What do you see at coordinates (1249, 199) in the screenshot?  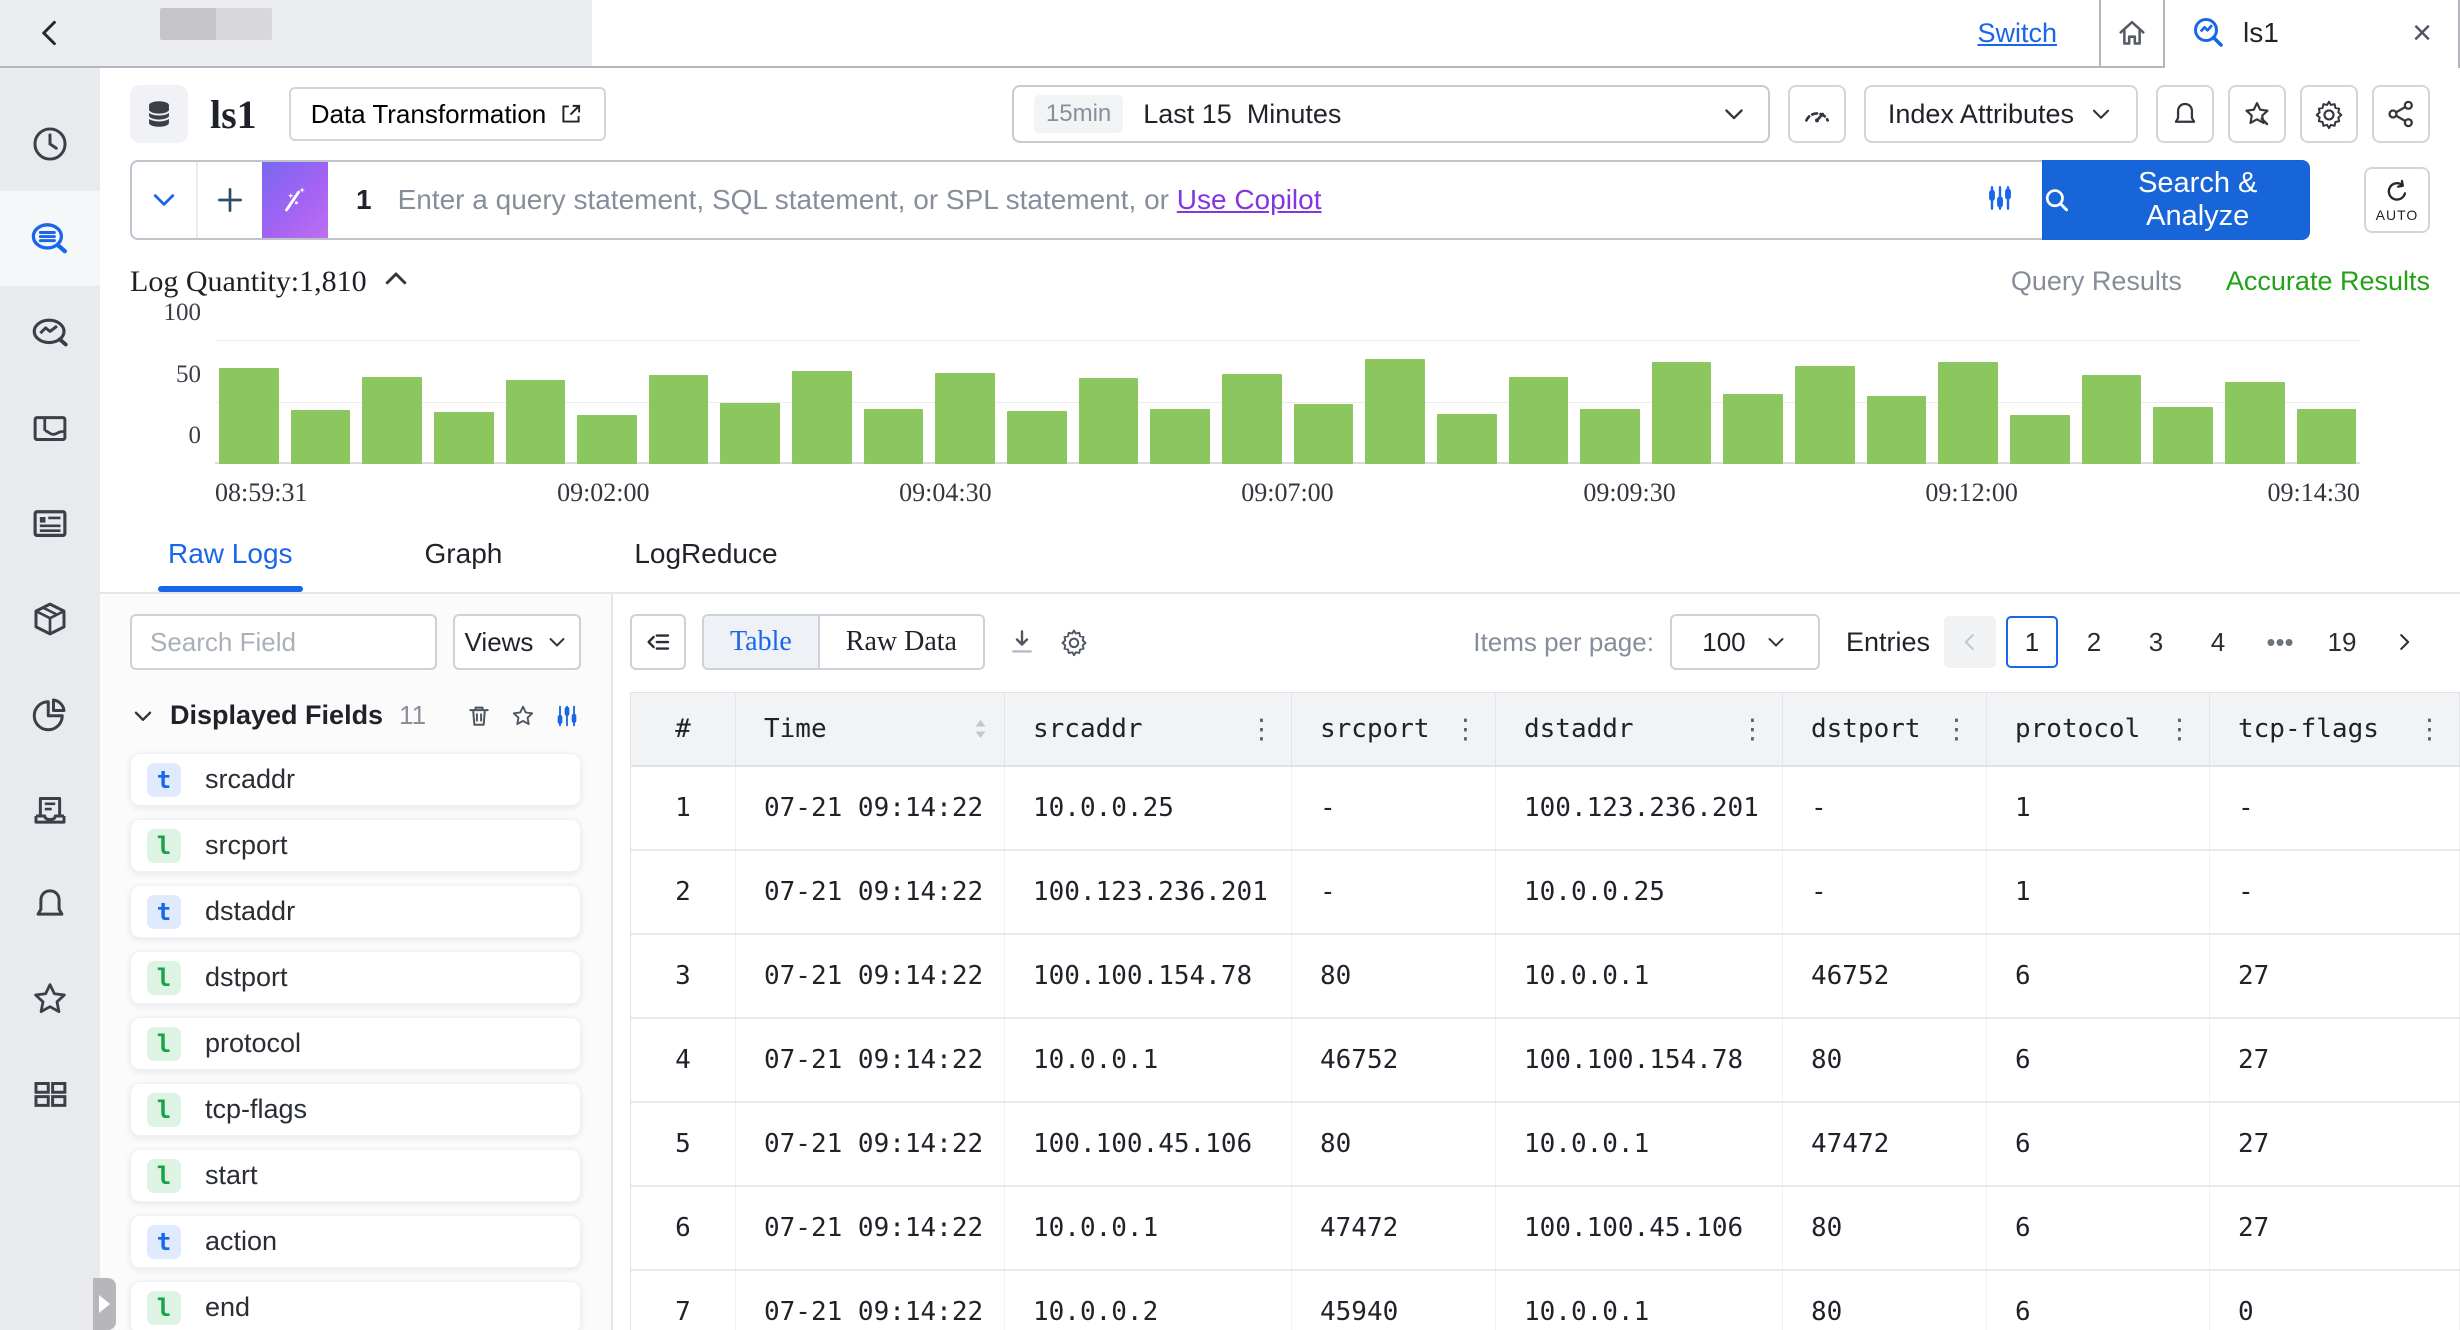 I see `use-copilot-link: Use Copilot` at bounding box center [1249, 199].